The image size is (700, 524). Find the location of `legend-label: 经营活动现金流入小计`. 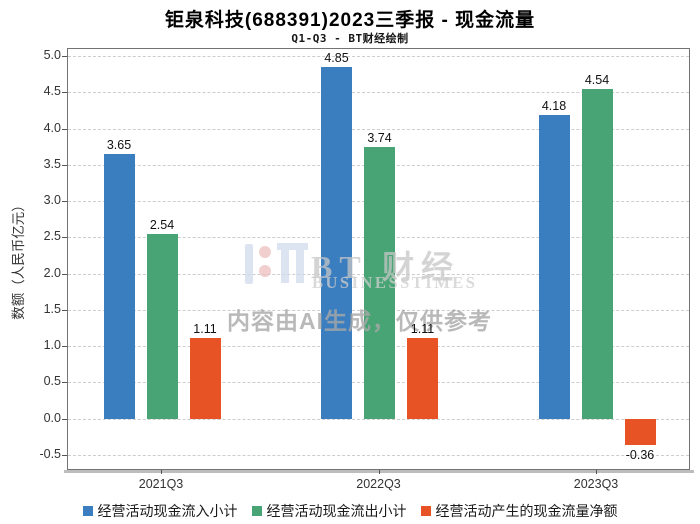

legend-label: 经营活动现金流入小计 is located at coordinates (167, 511).